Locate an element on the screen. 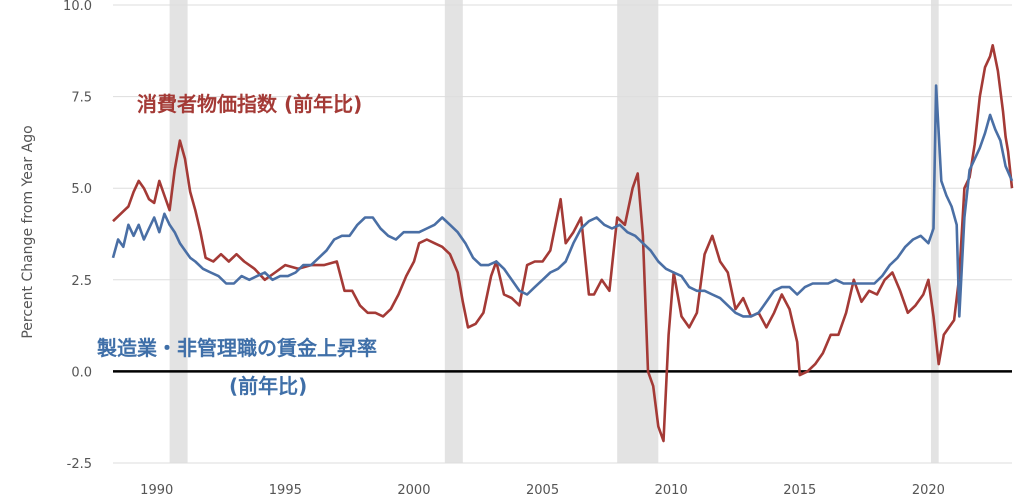  wage-series-label: 製造業・非管理職の賃金上昇率 is located at coordinates (237, 348).